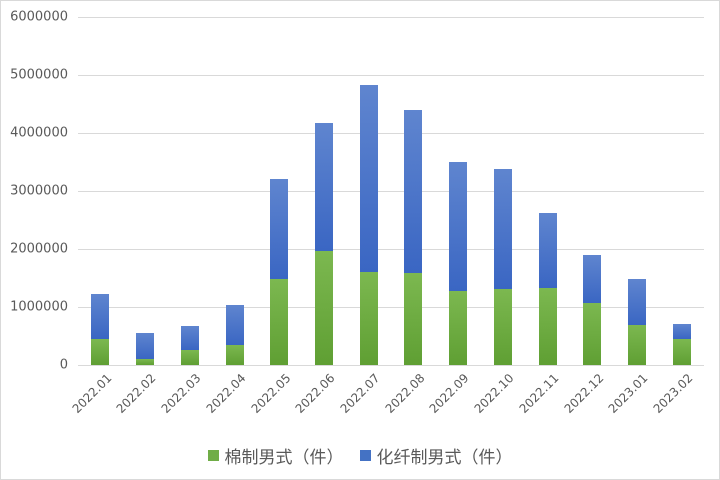 The image size is (720, 480). I want to click on legend-item-synthetic: 化纤制男式（件）, so click(436, 455).